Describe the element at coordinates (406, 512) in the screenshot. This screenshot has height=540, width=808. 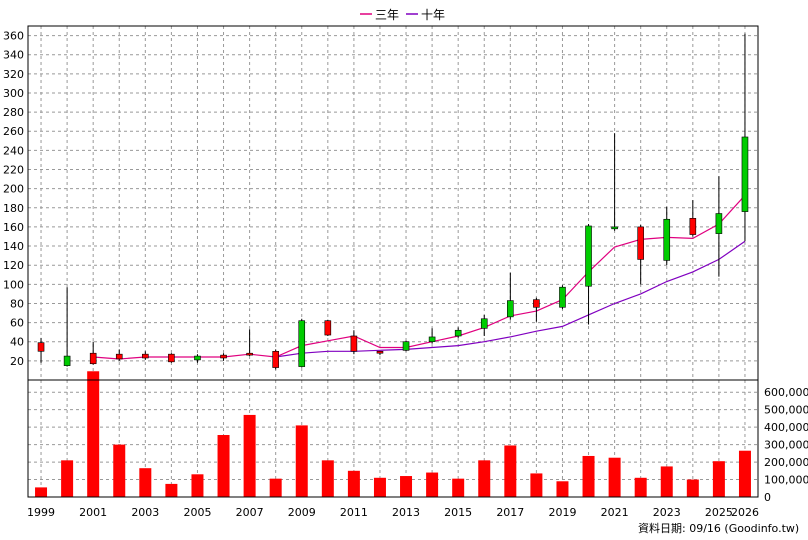
I see `year-tick-label: 2013` at that location.